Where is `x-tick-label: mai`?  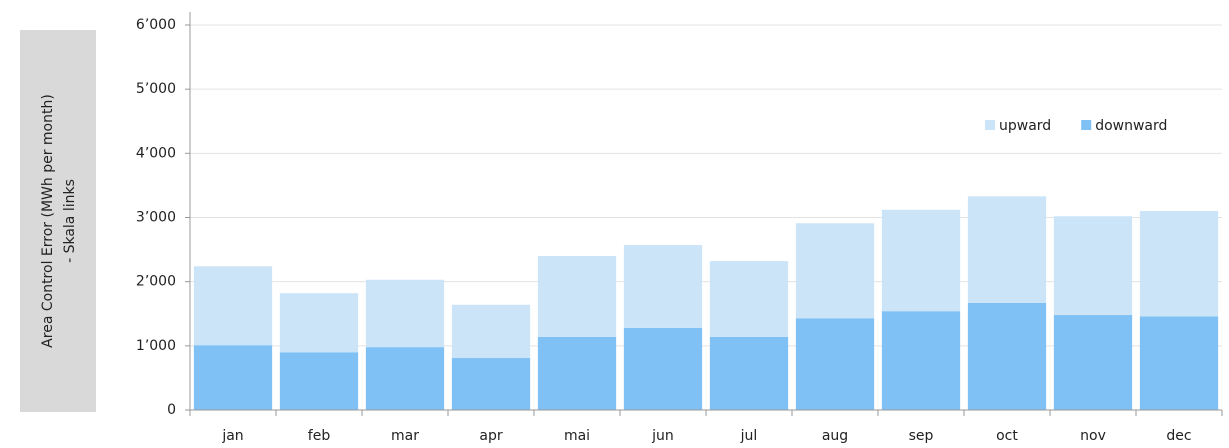 x-tick-label: mai is located at coordinates (577, 436).